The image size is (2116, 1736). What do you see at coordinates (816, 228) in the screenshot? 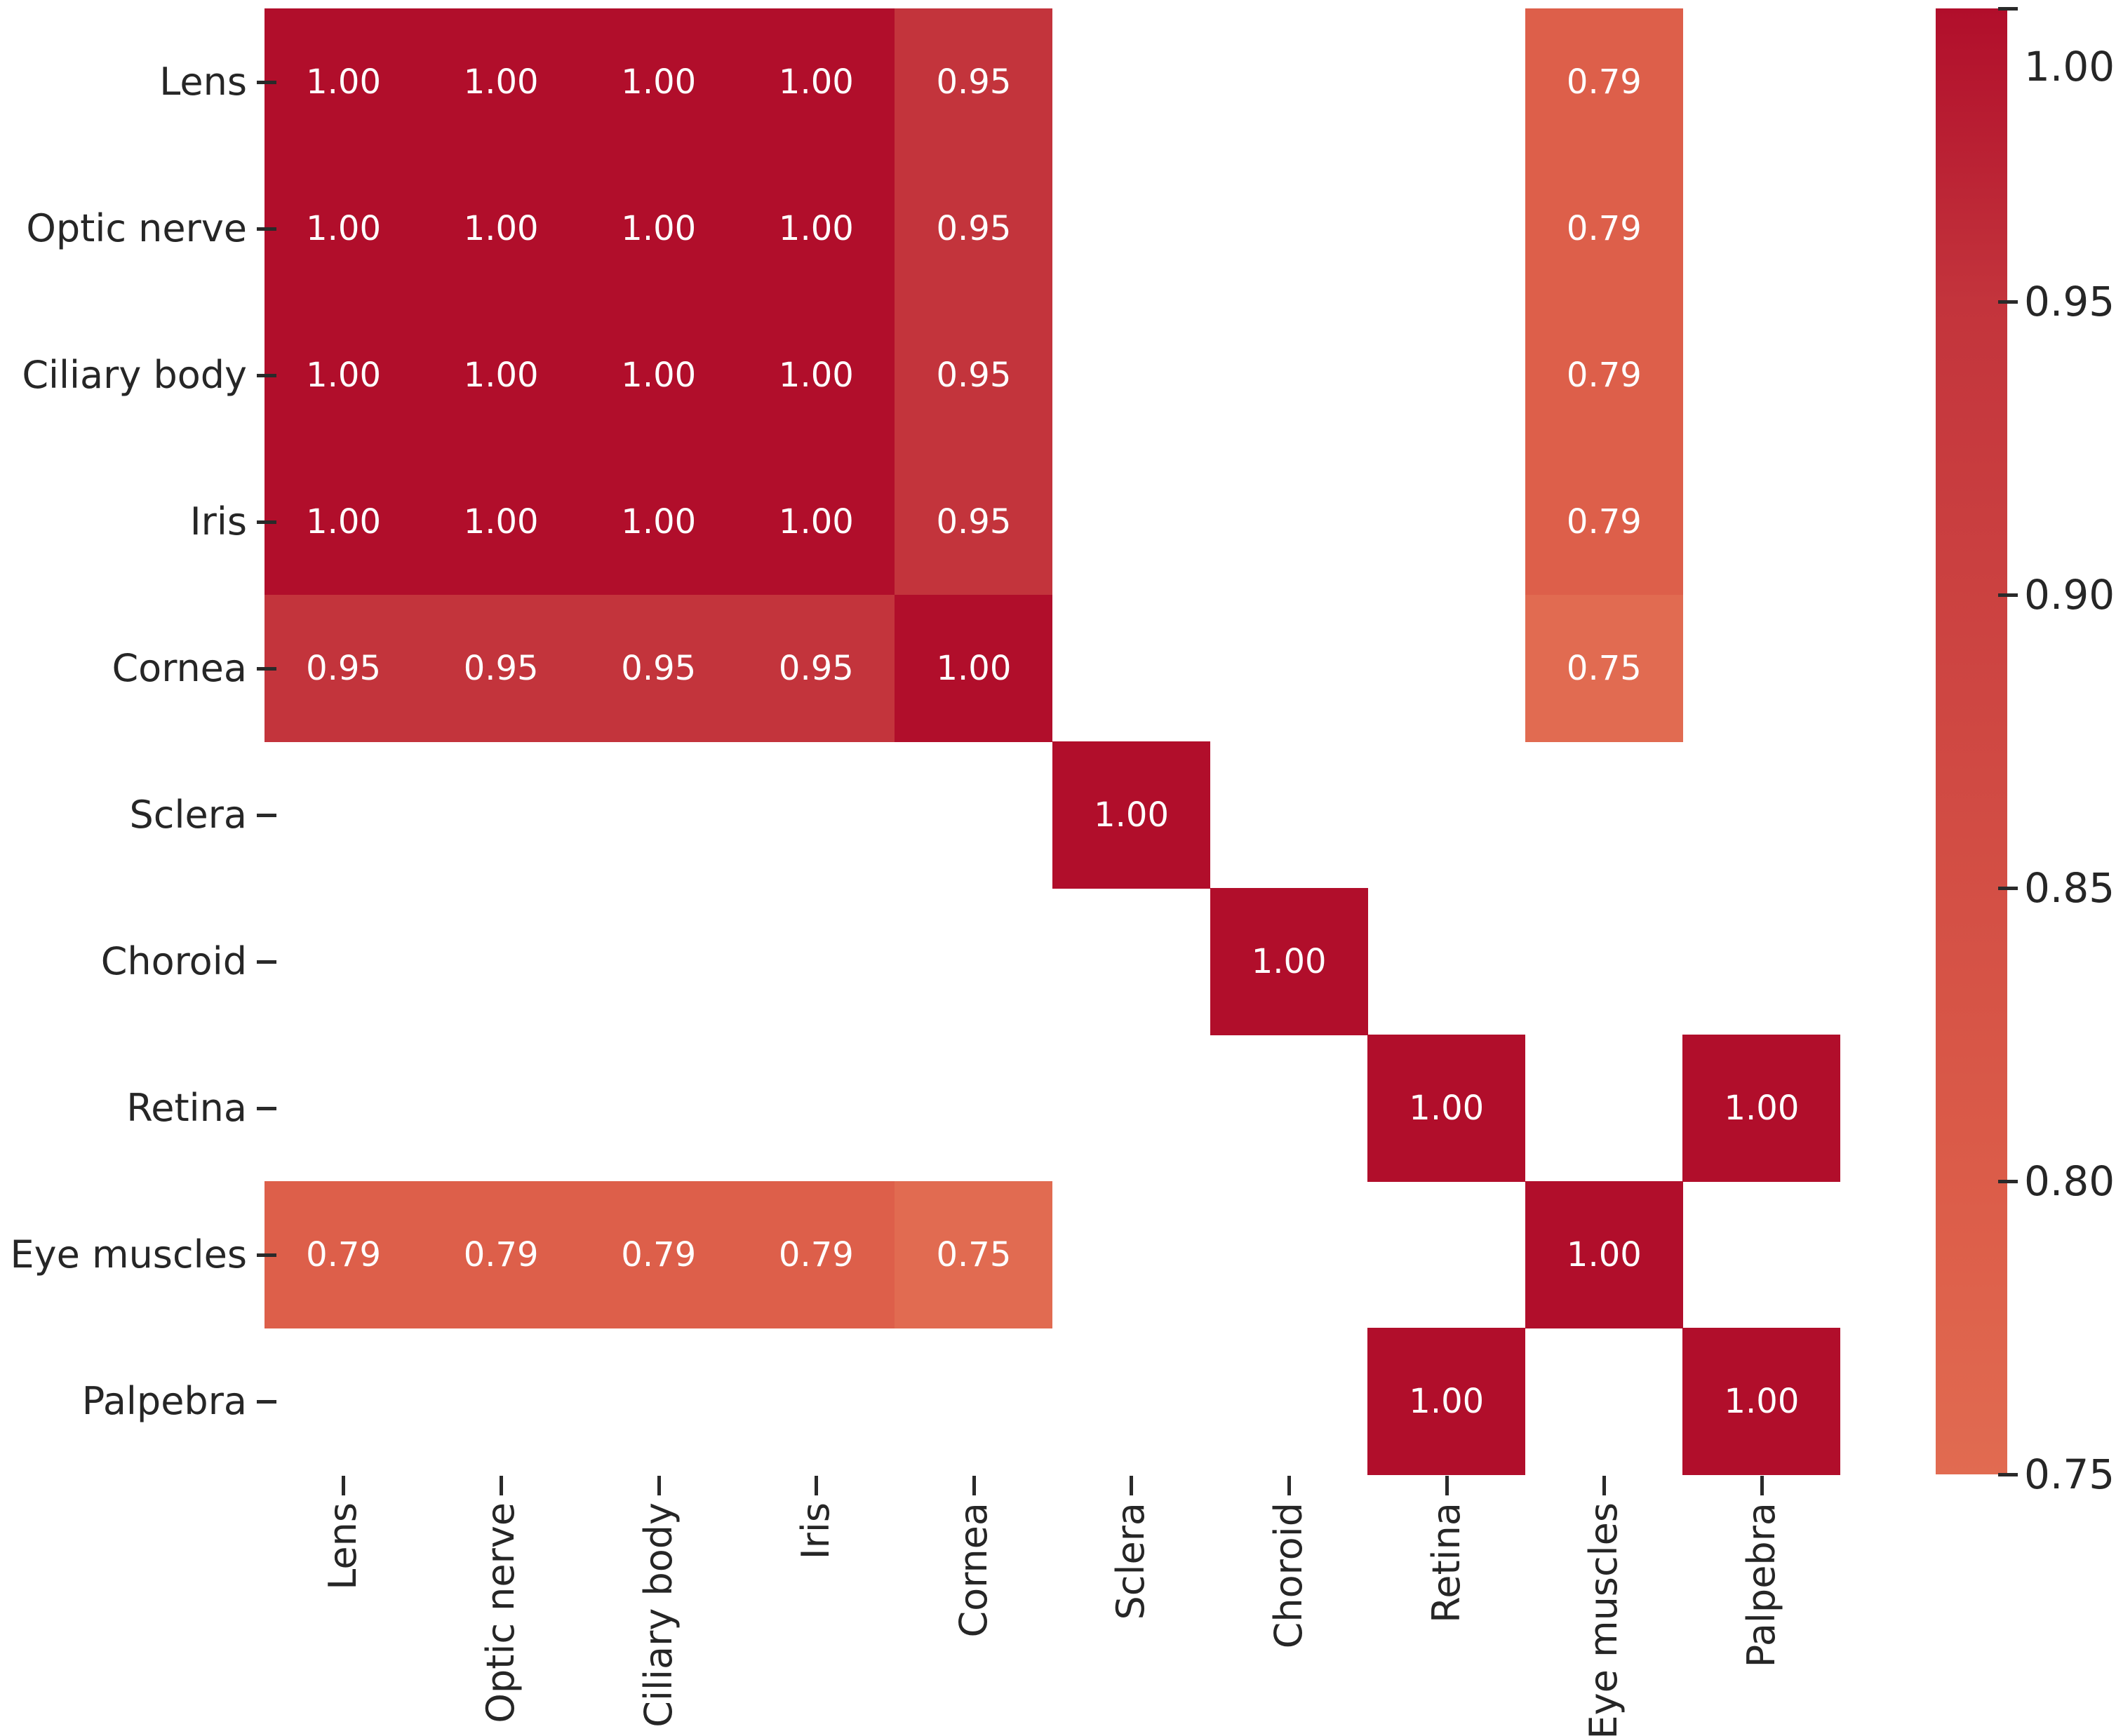
I see `heatmap-cell-optic-nerve-iris: 1.00` at bounding box center [816, 228].